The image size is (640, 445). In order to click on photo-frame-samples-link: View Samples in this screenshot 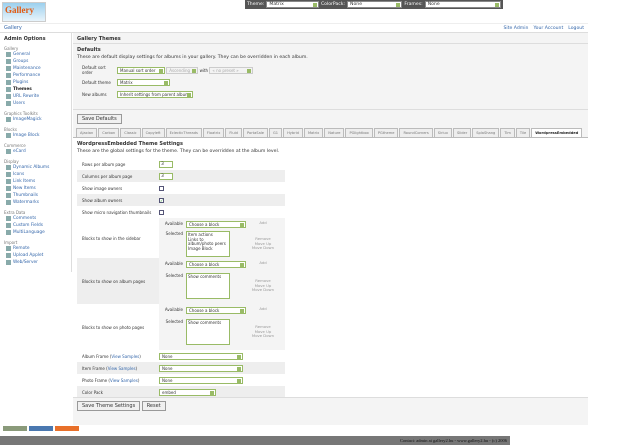, I will do `click(124, 380)`.